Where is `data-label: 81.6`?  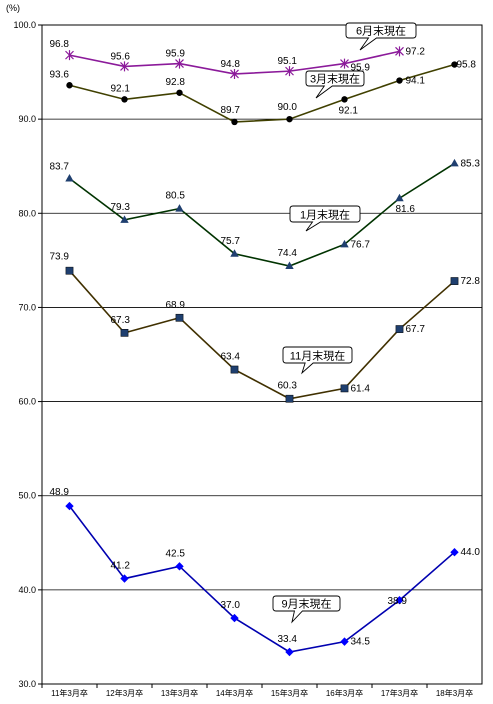 data-label: 81.6 is located at coordinates (406, 209).